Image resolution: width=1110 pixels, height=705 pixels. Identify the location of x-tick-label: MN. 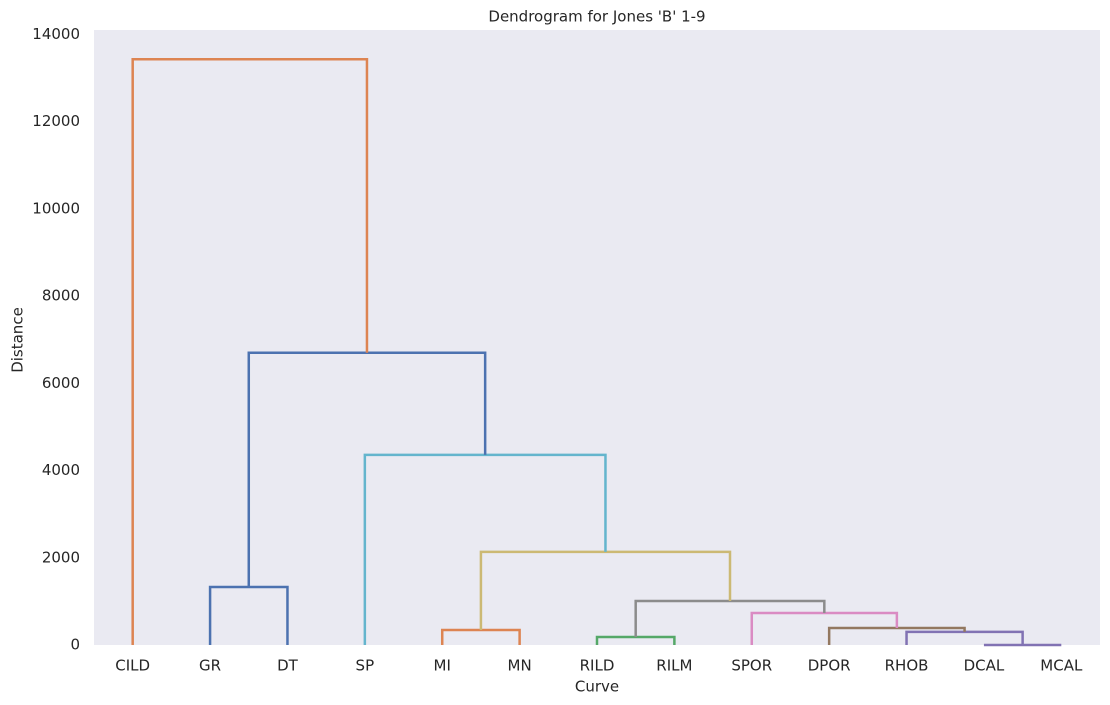
(520, 666).